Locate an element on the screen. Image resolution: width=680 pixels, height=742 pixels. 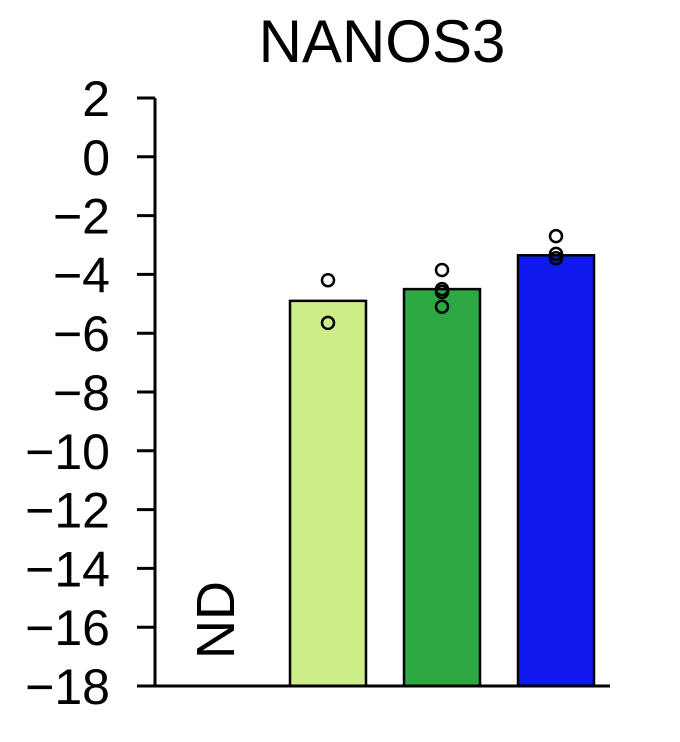
y-tick-label: −12 is located at coordinates (67, 511).